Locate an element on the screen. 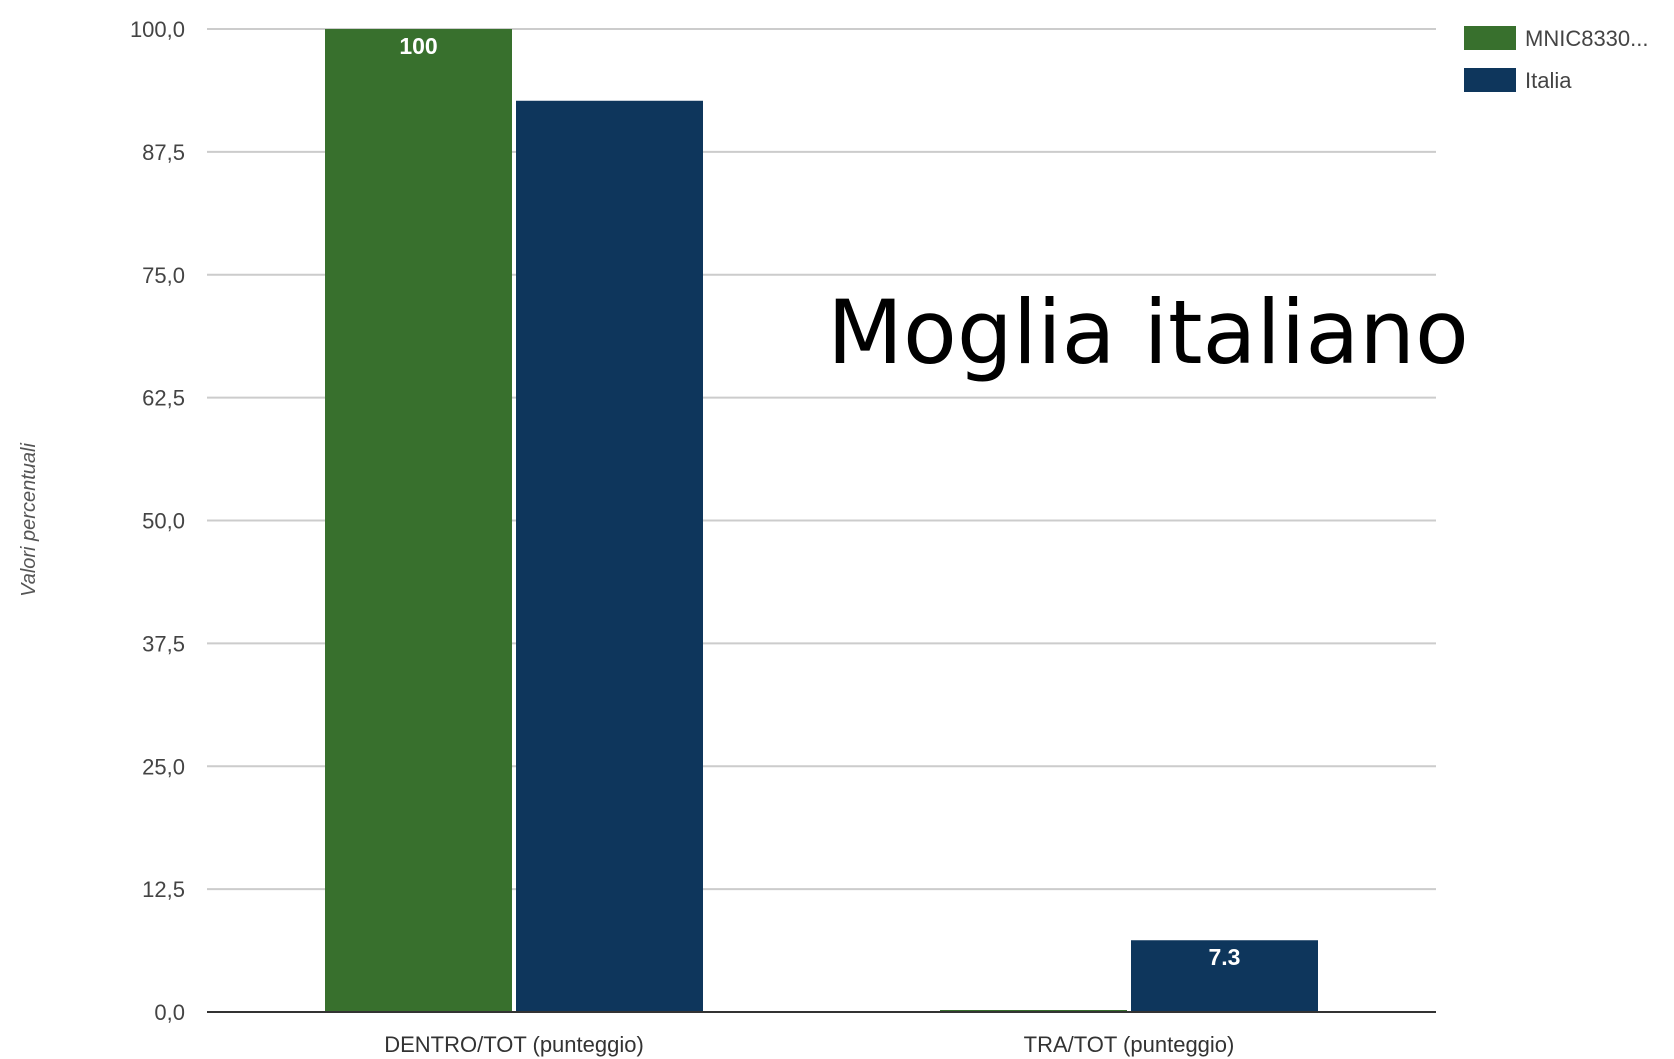 Image resolution: width=1674 pixels, height=1059 pixels. y-tick-label: 50,0 is located at coordinates (163, 521).